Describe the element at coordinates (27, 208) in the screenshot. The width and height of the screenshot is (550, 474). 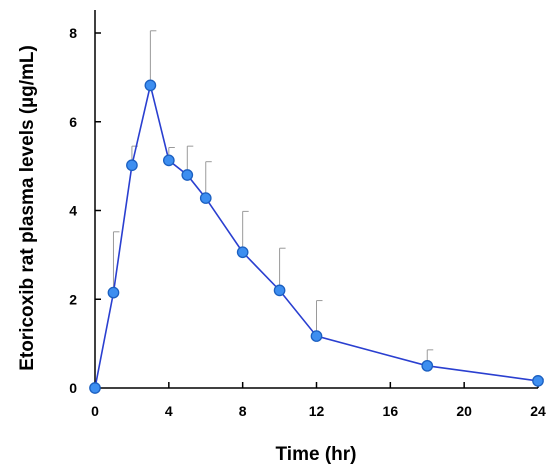
I see `y-axis-title: Etoricoxib rat plasma levels (µg/mL)` at that location.